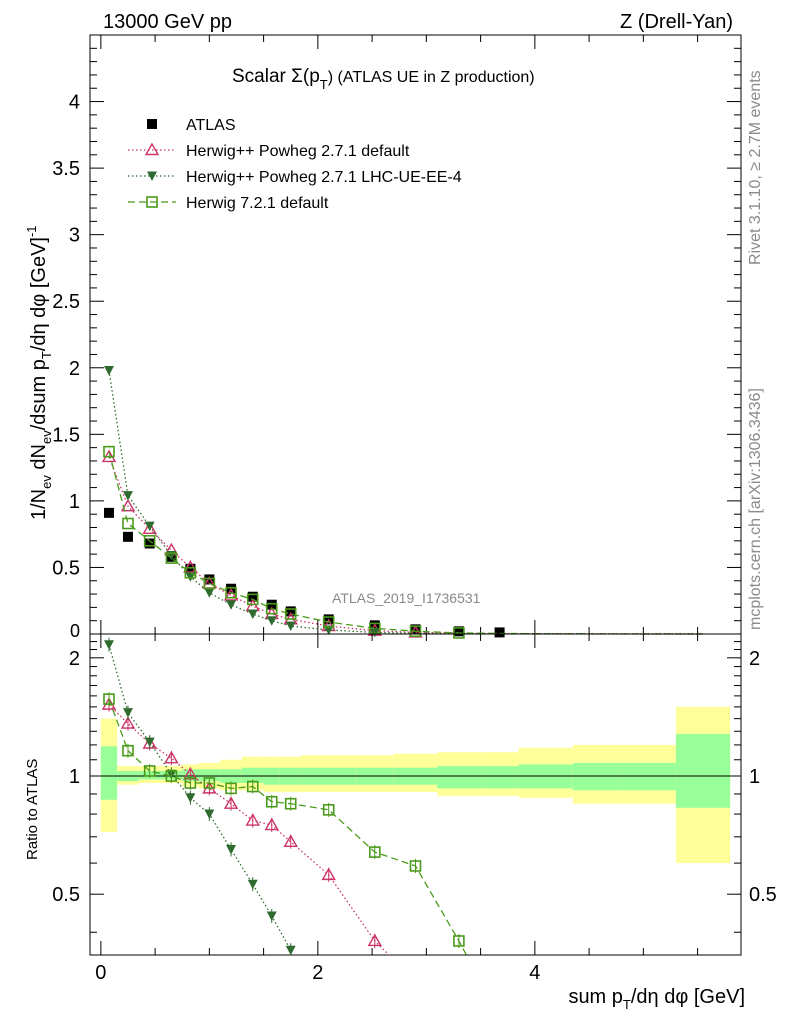 The height and width of the screenshot is (1024, 786). I want to click on ratio-ylabel: Ratio to ATLAS, so click(32, 809).